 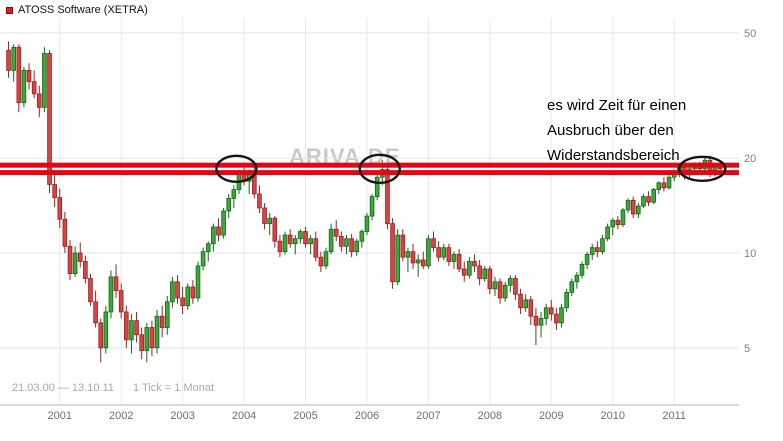 What do you see at coordinates (750, 254) in the screenshot?
I see `y-axis-label: 10` at bounding box center [750, 254].